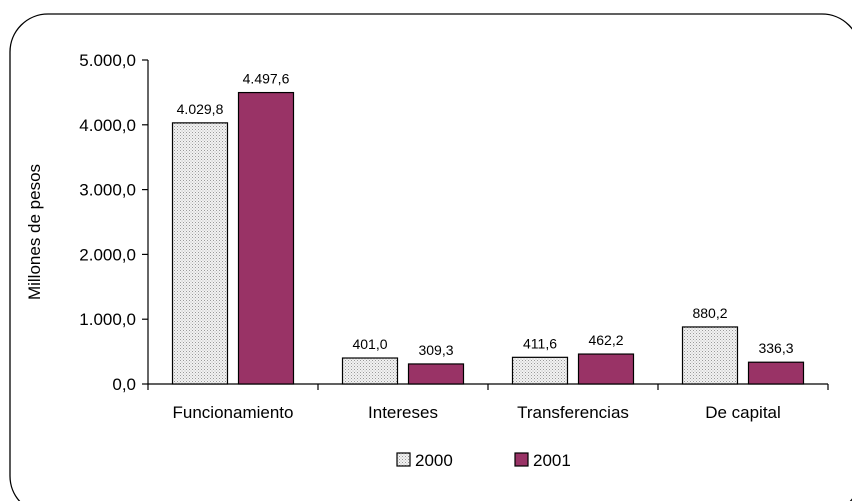  What do you see at coordinates (107, 254) in the screenshot?
I see `y-tick-label: 2.000,0` at bounding box center [107, 254].